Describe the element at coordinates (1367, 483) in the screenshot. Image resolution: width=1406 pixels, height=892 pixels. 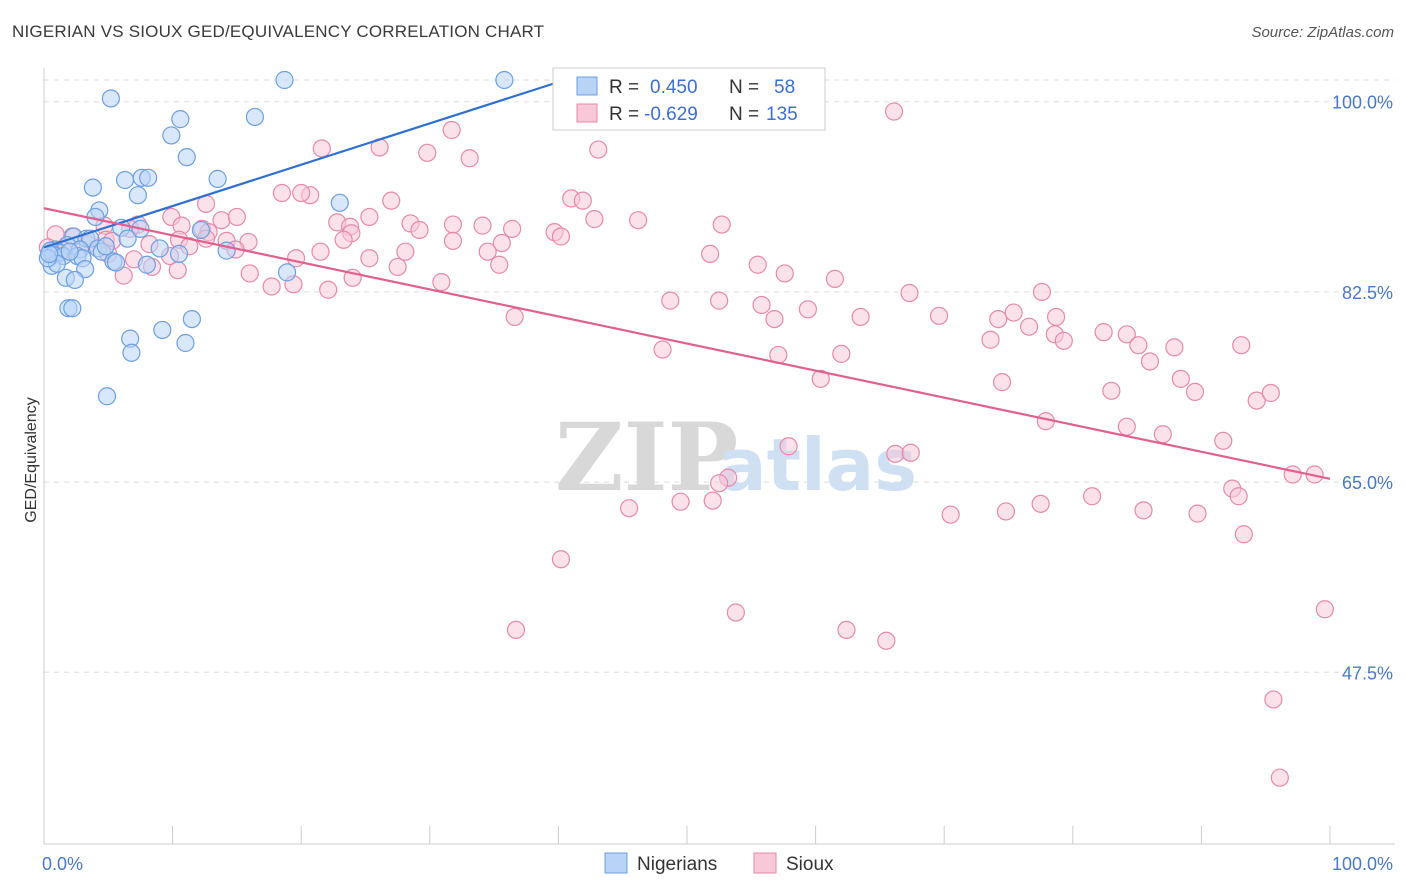
I see `y-tick-label-1: 65.0%` at that location.